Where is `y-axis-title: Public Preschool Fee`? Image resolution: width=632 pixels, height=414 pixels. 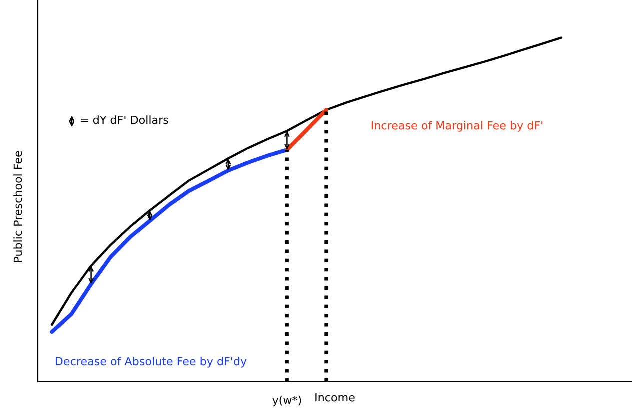 y-axis-title: Public Preschool Fee is located at coordinates (18, 206).